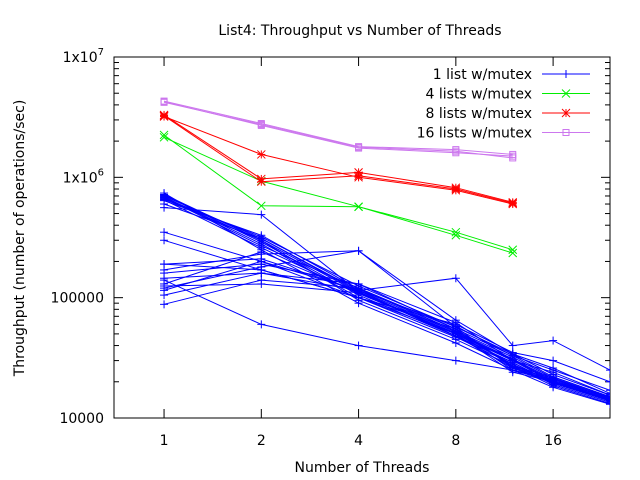  I want to click on x-tick-label: 2, so click(261, 441).